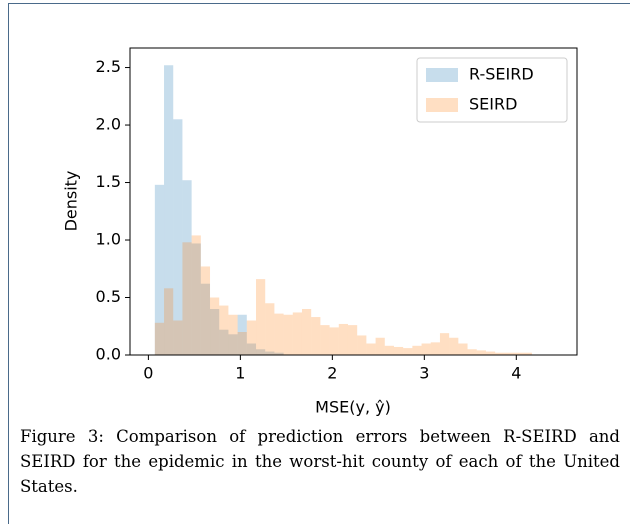 The image size is (630, 524). I want to click on x-tick-label: 1, so click(240, 373).